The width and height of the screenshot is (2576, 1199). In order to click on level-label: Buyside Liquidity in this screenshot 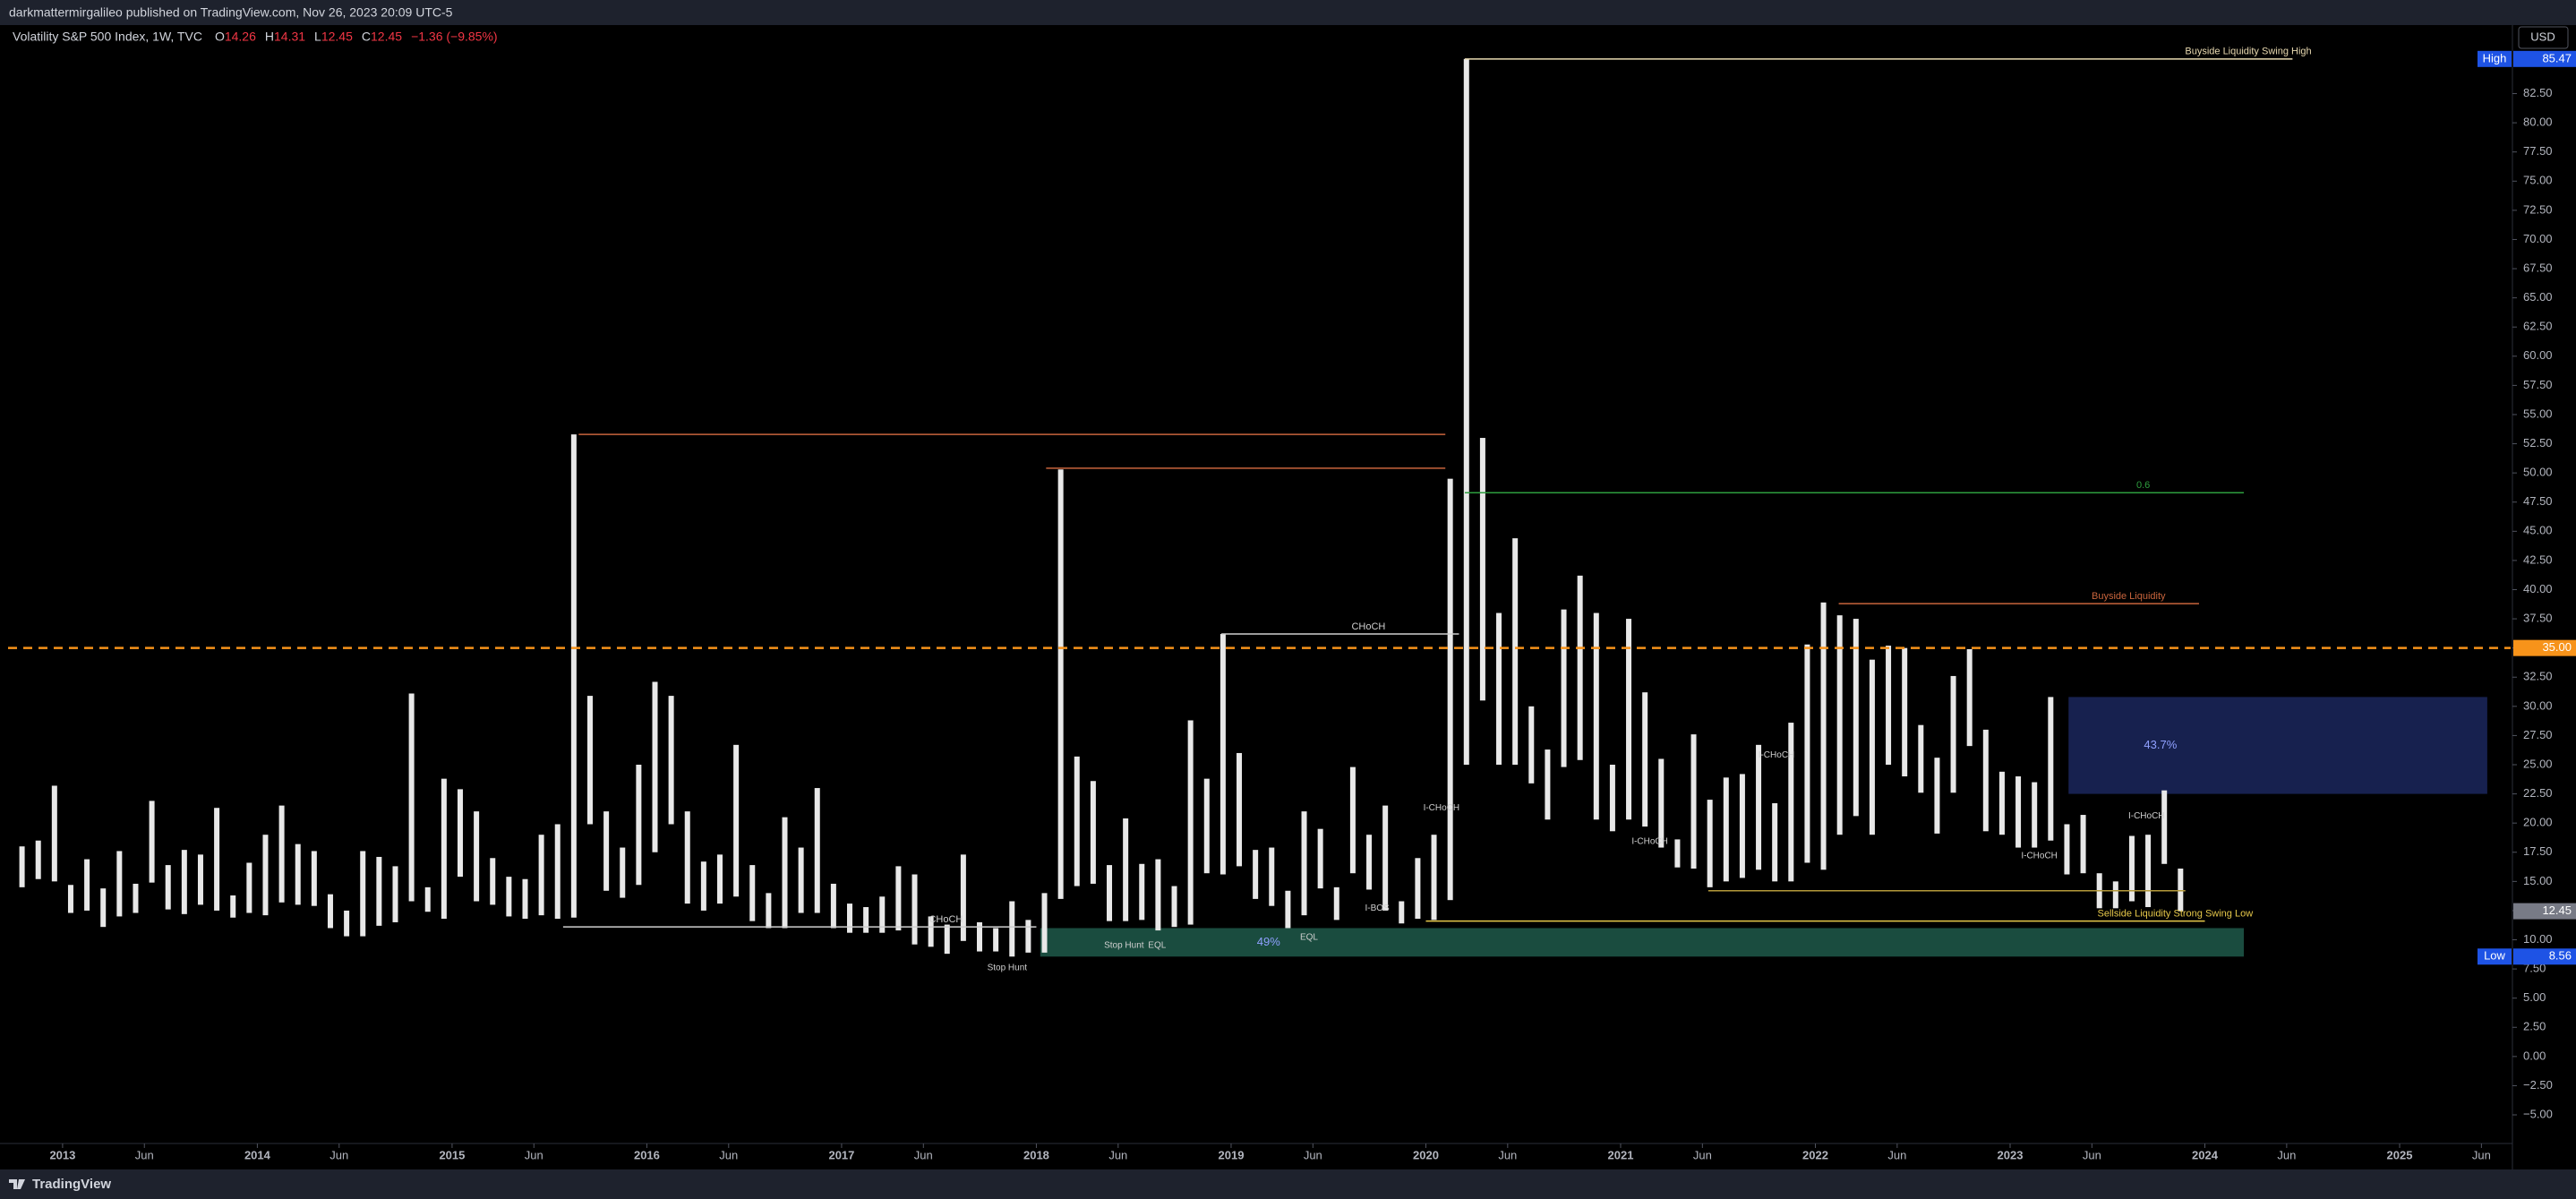, I will do `click(2129, 596)`.